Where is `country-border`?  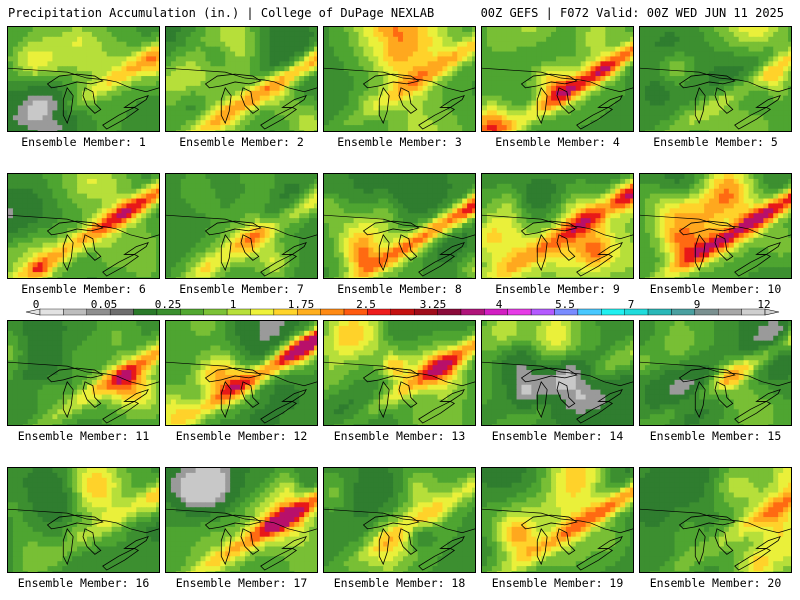
country-border is located at coordinates (715, 80).